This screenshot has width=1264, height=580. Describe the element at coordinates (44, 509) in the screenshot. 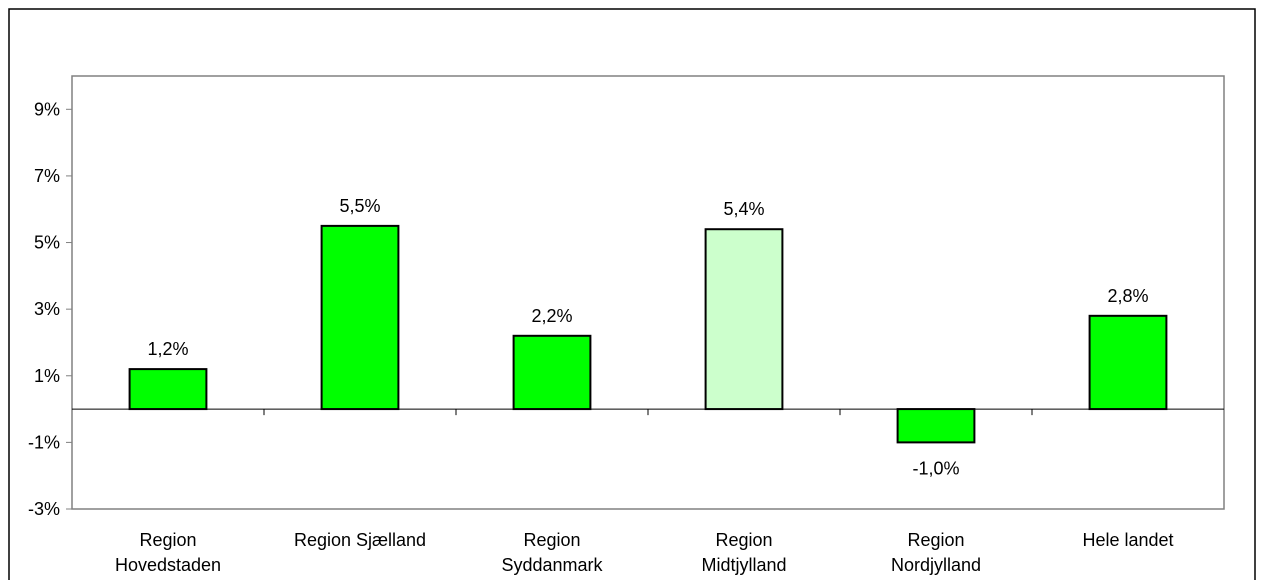

I see `y-tick-label: -3%` at that location.